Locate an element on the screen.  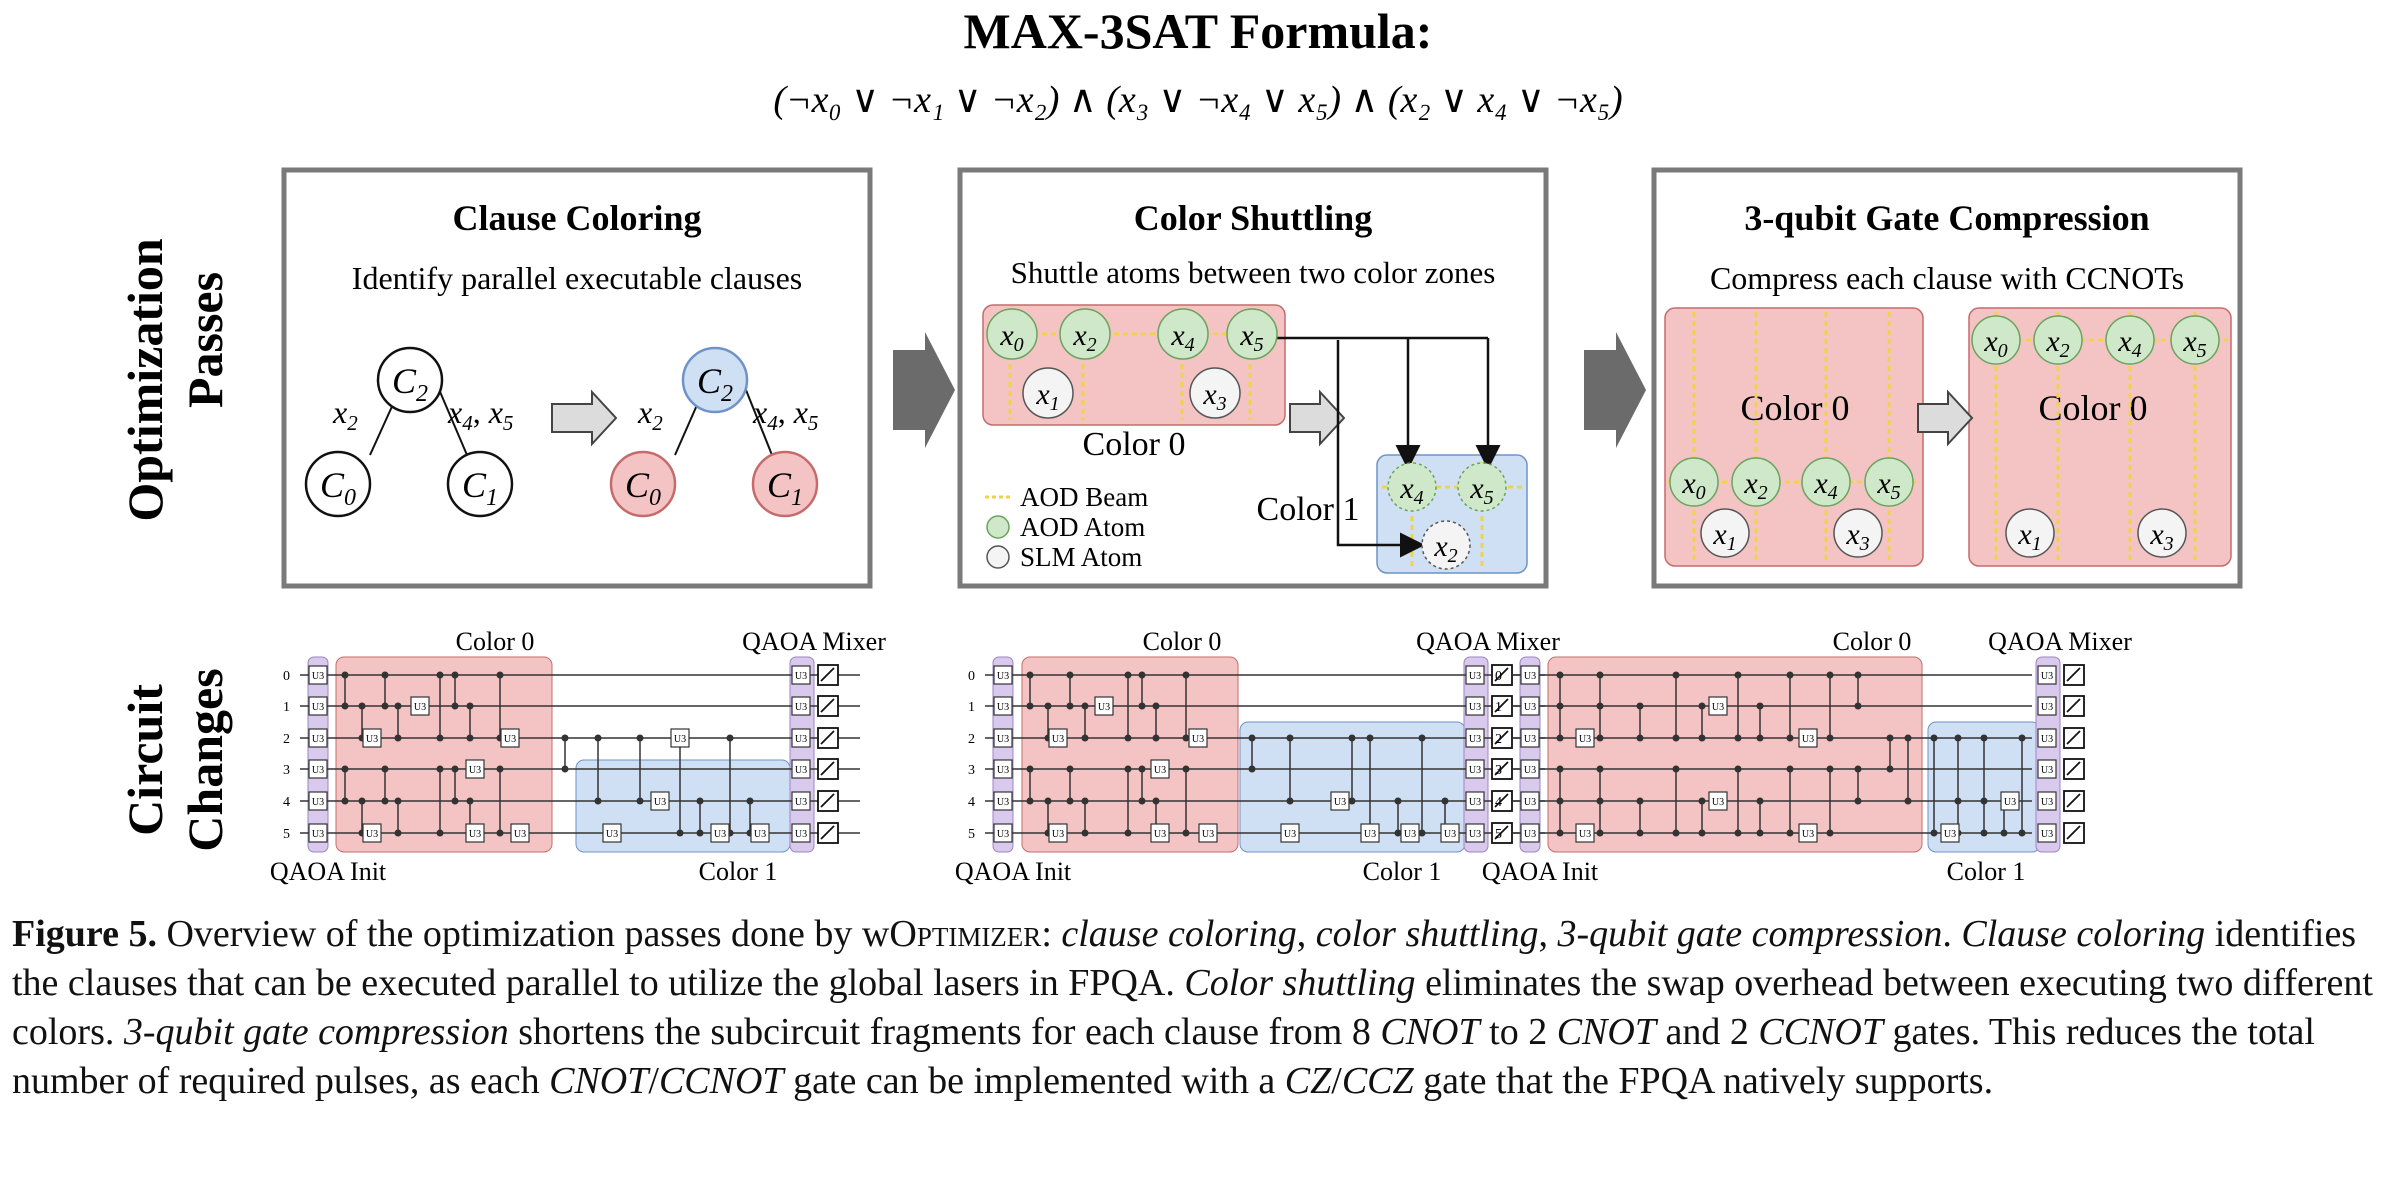
svg-text: x5 is located at coordinates (1251, 337).